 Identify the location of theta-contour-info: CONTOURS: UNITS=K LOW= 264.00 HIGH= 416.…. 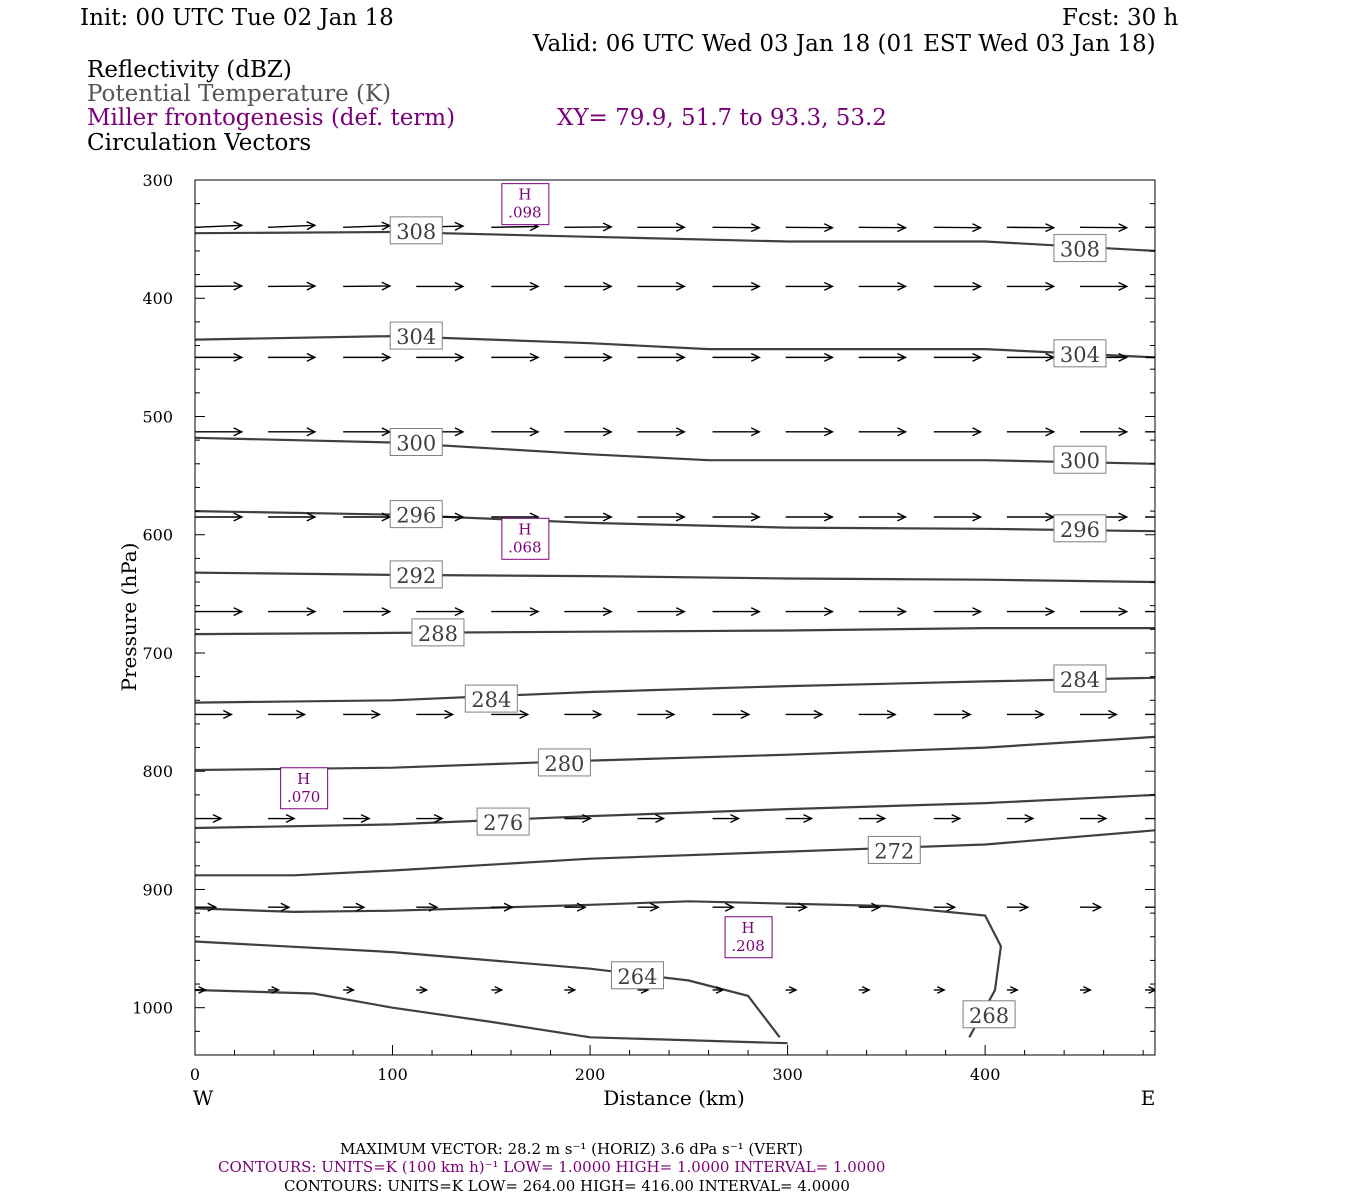
(567, 1186).